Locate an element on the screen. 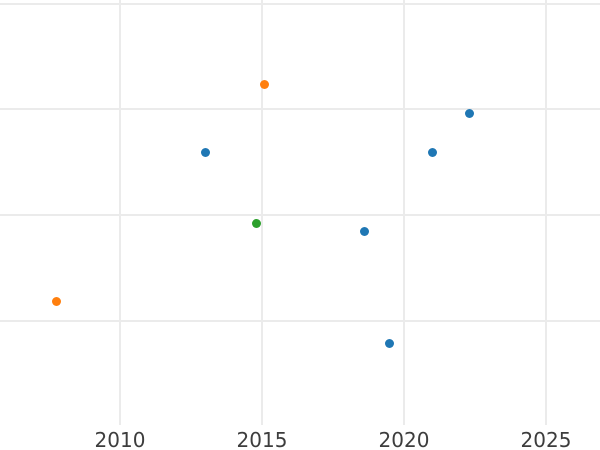 The width and height of the screenshot is (600, 450). x-tick-label: 2020 is located at coordinates (404, 439).